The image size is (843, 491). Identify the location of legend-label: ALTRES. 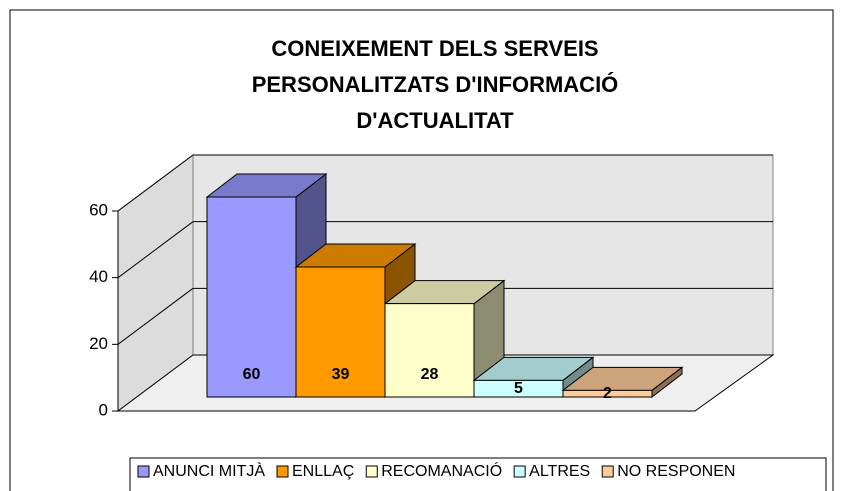
(559, 471).